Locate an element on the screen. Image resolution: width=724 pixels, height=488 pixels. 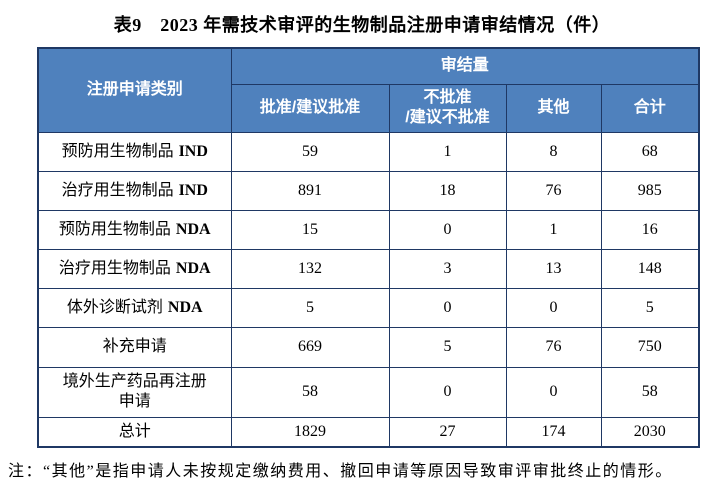
cell-value: 669 is located at coordinates (310, 347).